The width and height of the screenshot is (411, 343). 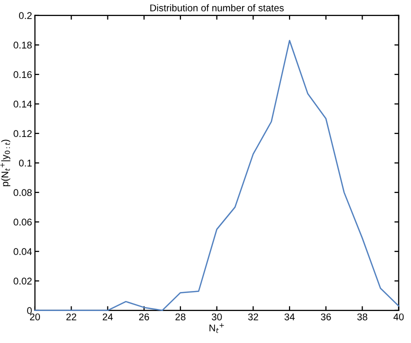 I want to click on x-tick-label: 22, so click(x=71, y=316).